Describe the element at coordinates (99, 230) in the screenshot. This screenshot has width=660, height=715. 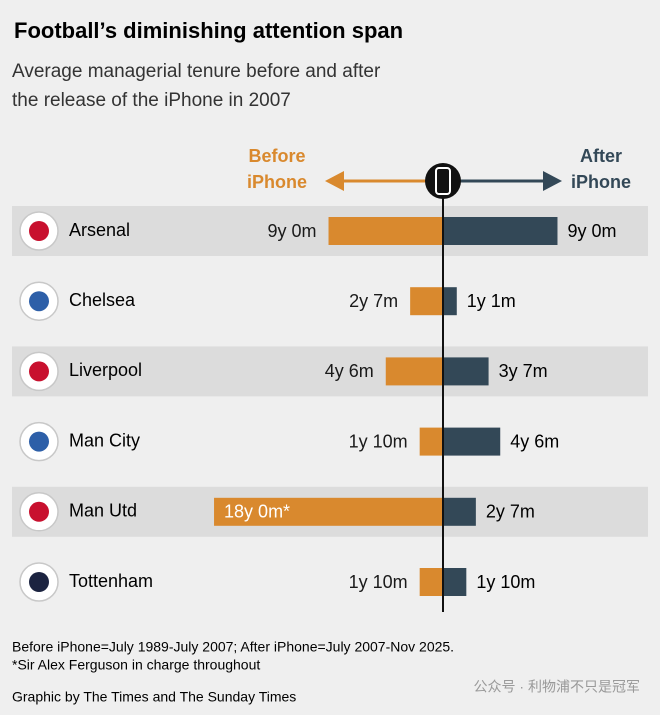
I see `category-label: Arsenal` at that location.